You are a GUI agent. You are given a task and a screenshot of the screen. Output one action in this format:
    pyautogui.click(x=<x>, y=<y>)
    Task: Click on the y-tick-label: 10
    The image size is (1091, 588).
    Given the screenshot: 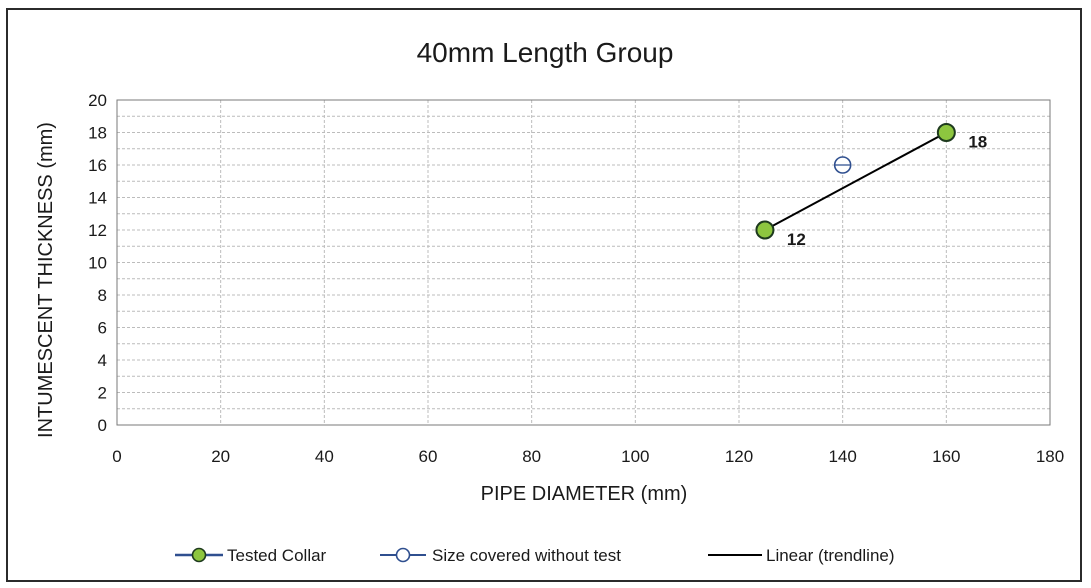 What is the action you would take?
    pyautogui.click(x=97, y=263)
    